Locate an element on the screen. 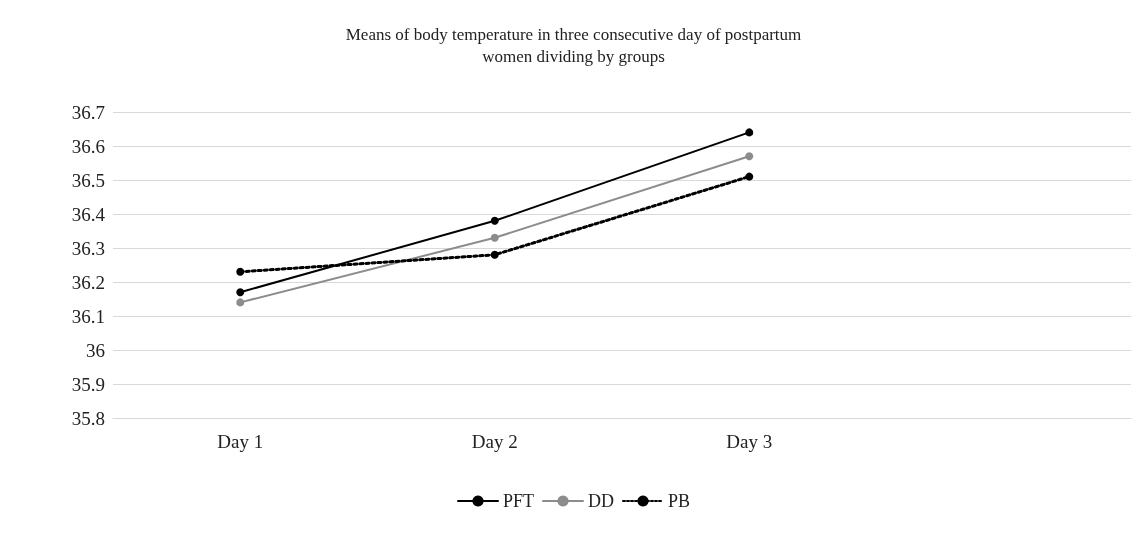 The image size is (1147, 533). chart-title: Means of body temperature in three consecutive day of postpartum women dividing by groups is located at coordinates (573, 45).